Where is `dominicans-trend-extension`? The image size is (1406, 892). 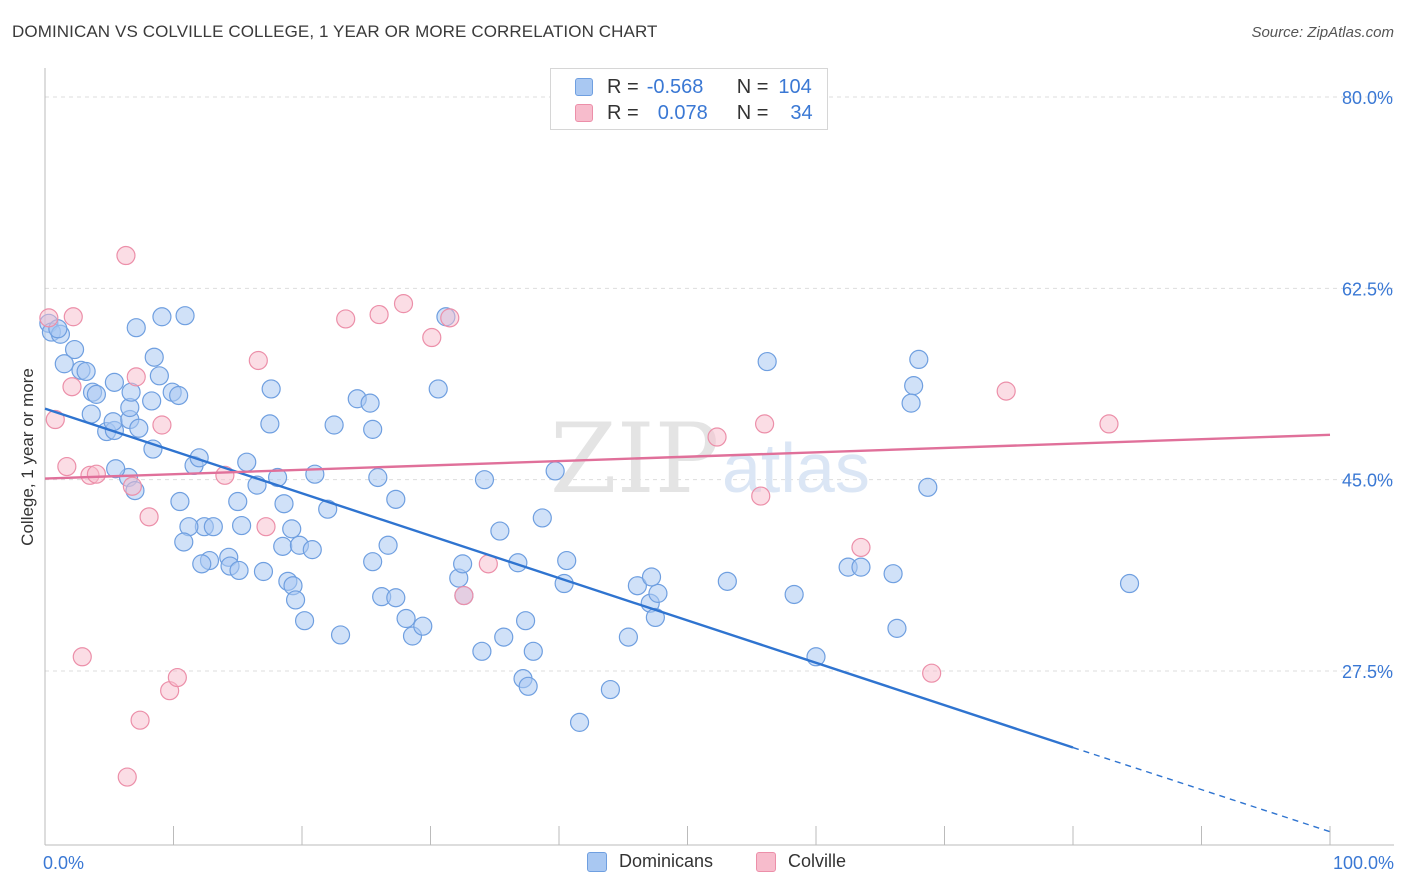 dominicans-trend-extension is located at coordinates (1201, 789).